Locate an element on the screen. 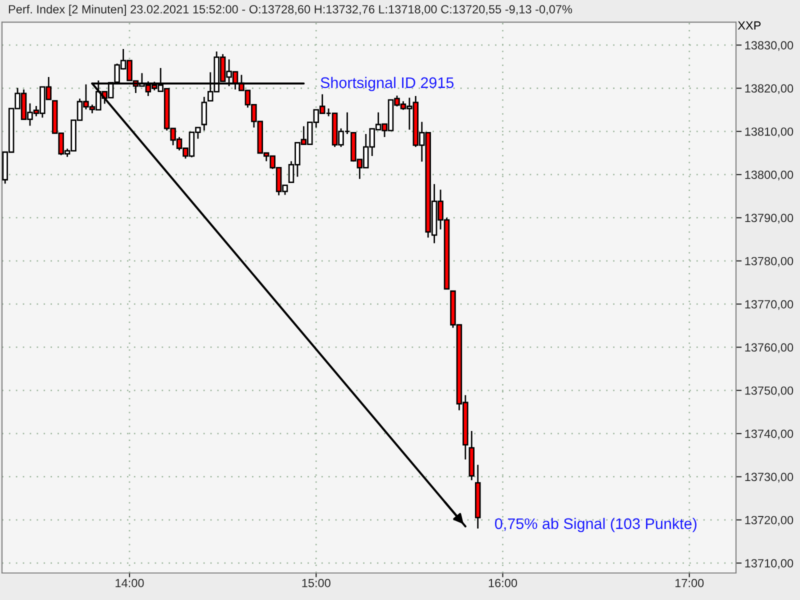  y-tick-label: 13830,00 is located at coordinates (769, 46).